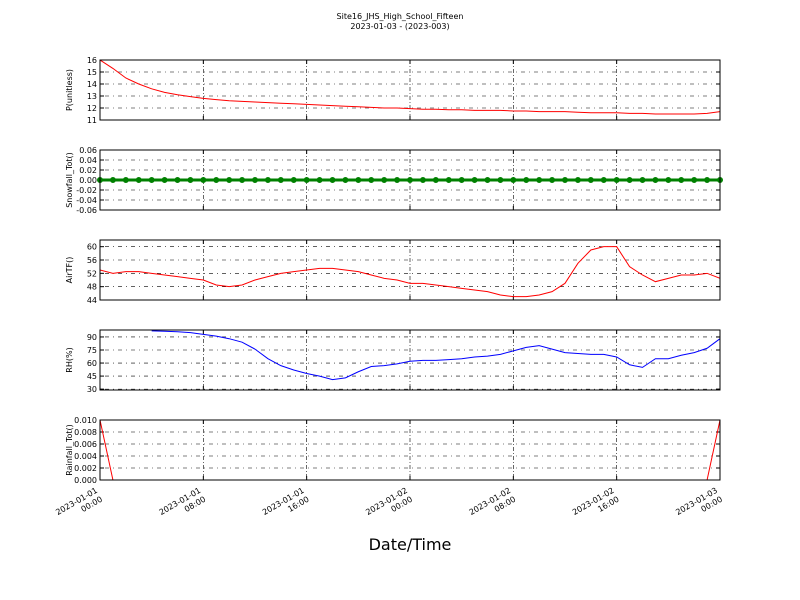 The height and width of the screenshot is (600, 800). Describe the element at coordinates (85, 432) in the screenshot. I see `y-tick-label: 0.008` at that location.